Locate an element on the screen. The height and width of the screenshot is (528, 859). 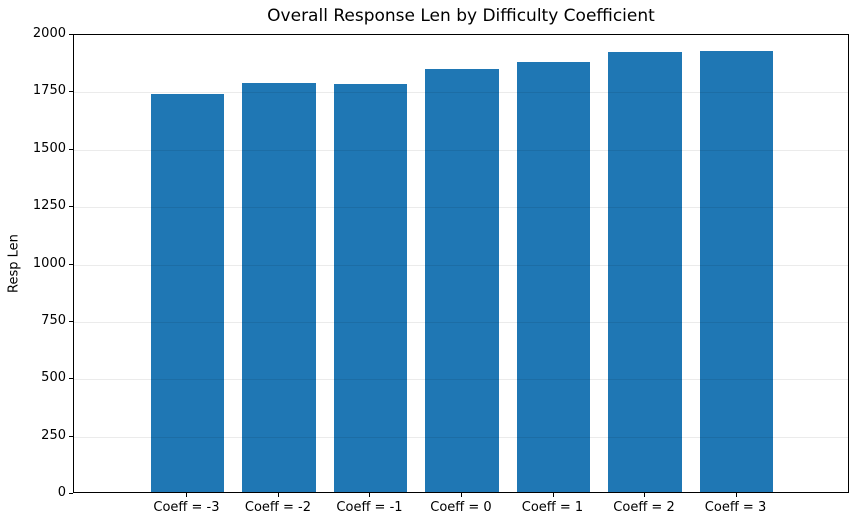
y-tick-label-750: 750 is located at coordinates (53, 320).